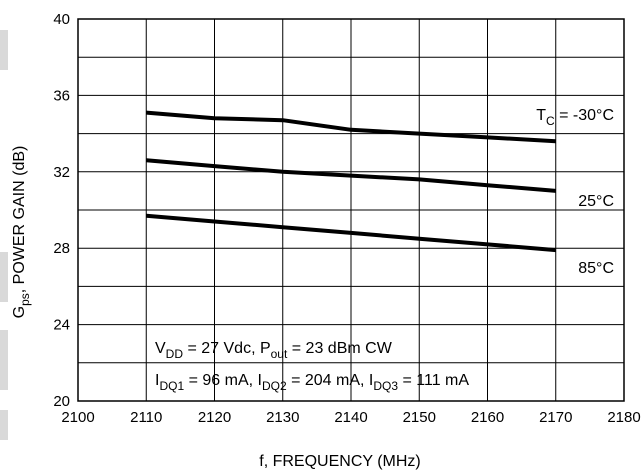 This screenshot has width=644, height=472. Describe the element at coordinates (61, 248) in the screenshot. I see `y-tick-label: 28` at that location.